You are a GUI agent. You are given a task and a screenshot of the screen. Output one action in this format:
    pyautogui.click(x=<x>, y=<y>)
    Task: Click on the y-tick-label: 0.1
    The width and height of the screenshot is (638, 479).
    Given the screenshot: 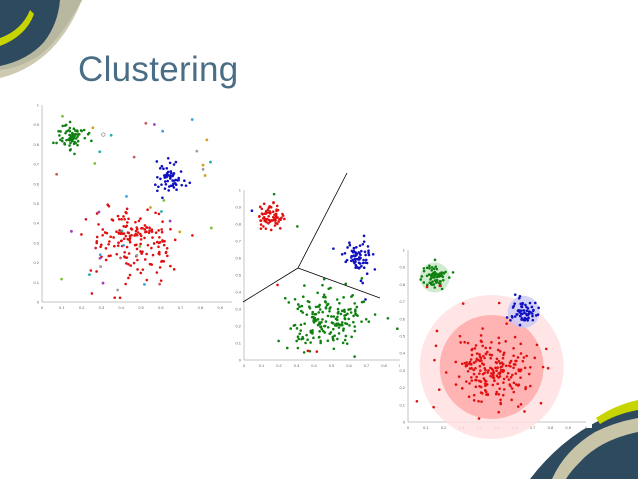 What is the action you would take?
    pyautogui.click(x=238, y=343)
    